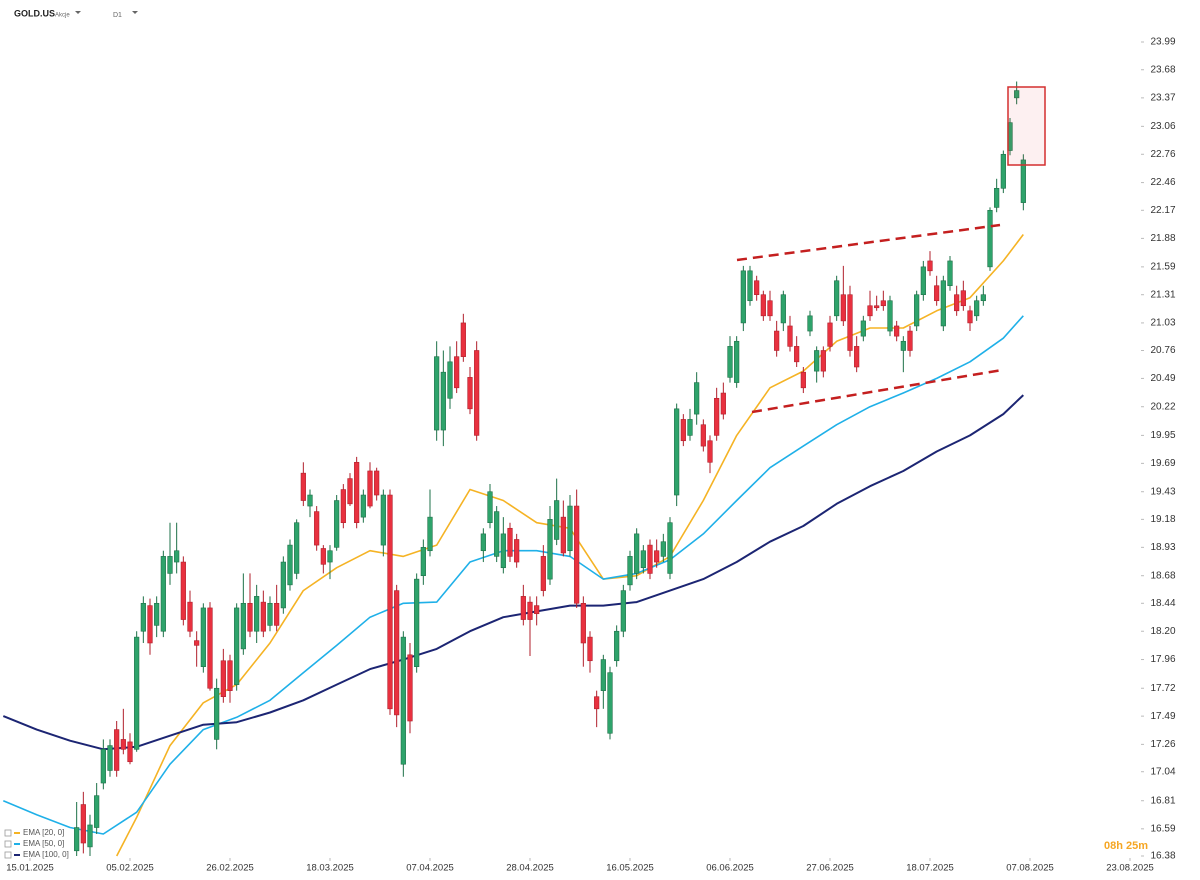 This screenshot has width=1200, height=880. What do you see at coordinates (1162, 463) in the screenshot?
I see `y-tick-label: 19.69` at bounding box center [1162, 463].